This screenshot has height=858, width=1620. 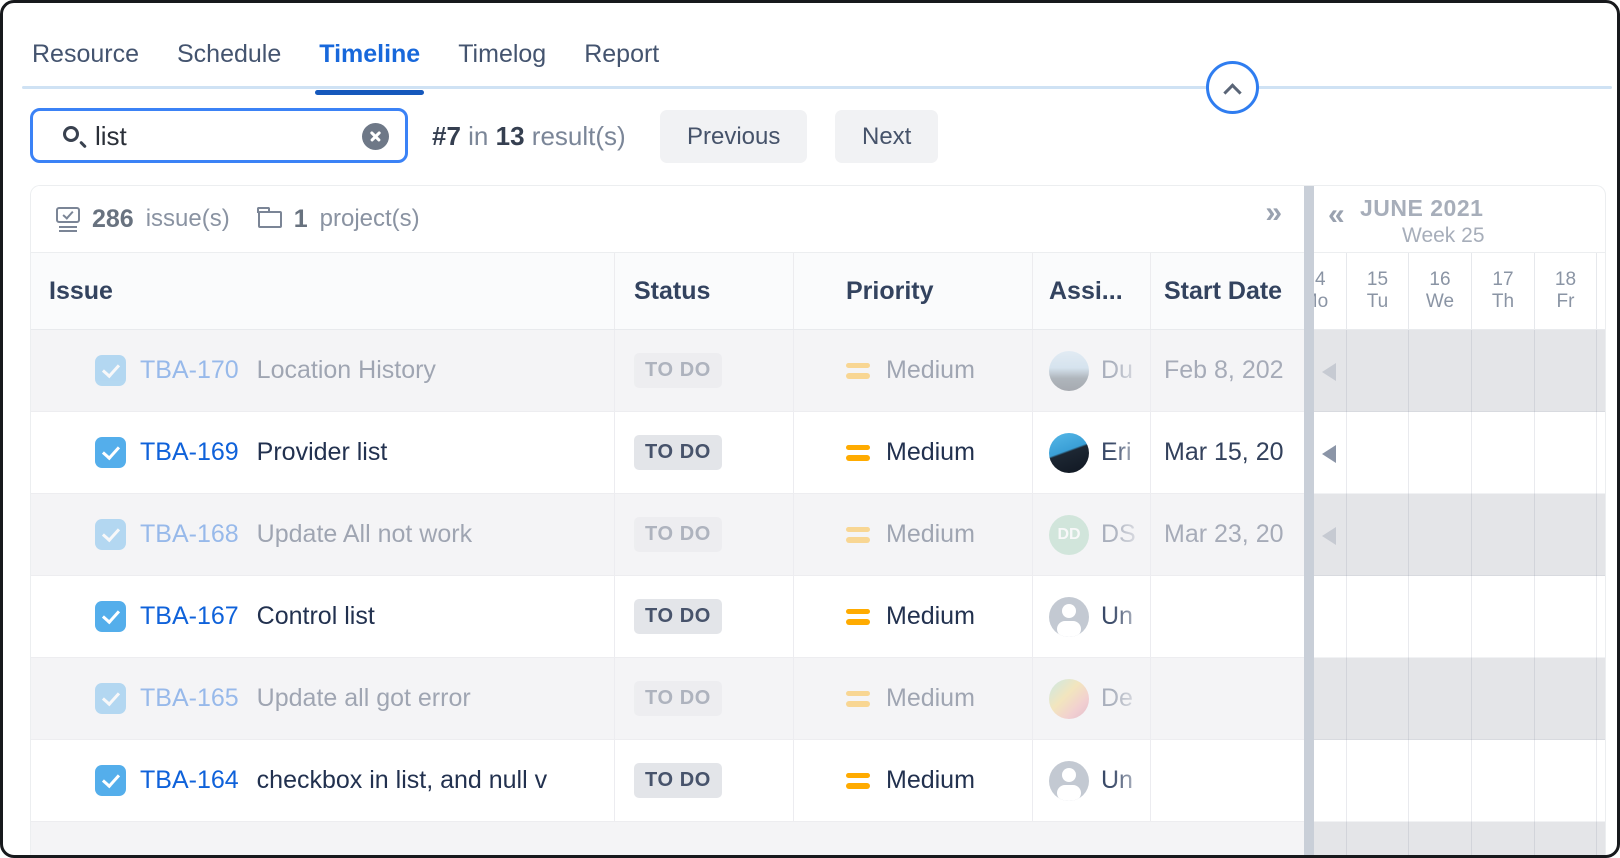 I want to click on previous-result-button: Previous, so click(x=734, y=136).